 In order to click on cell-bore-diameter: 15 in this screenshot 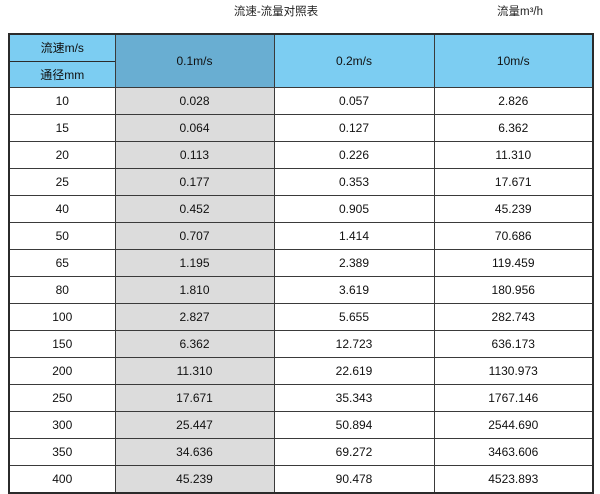, I will do `click(62, 128)`.